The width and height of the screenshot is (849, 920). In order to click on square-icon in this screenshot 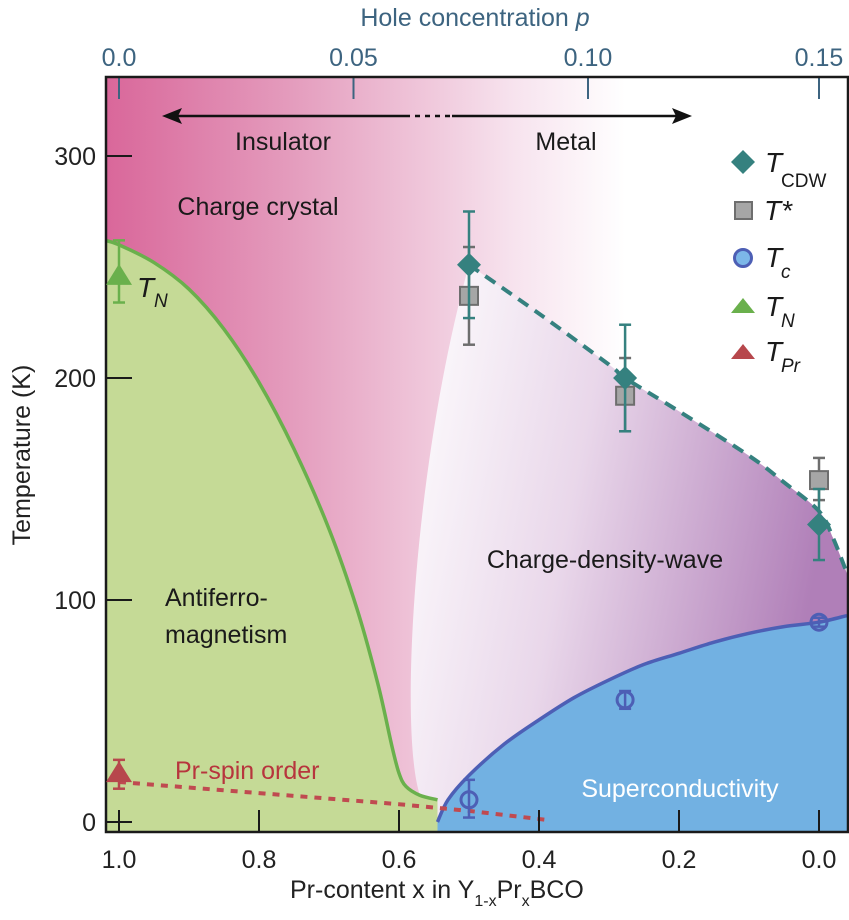, I will do `click(743, 210)`.